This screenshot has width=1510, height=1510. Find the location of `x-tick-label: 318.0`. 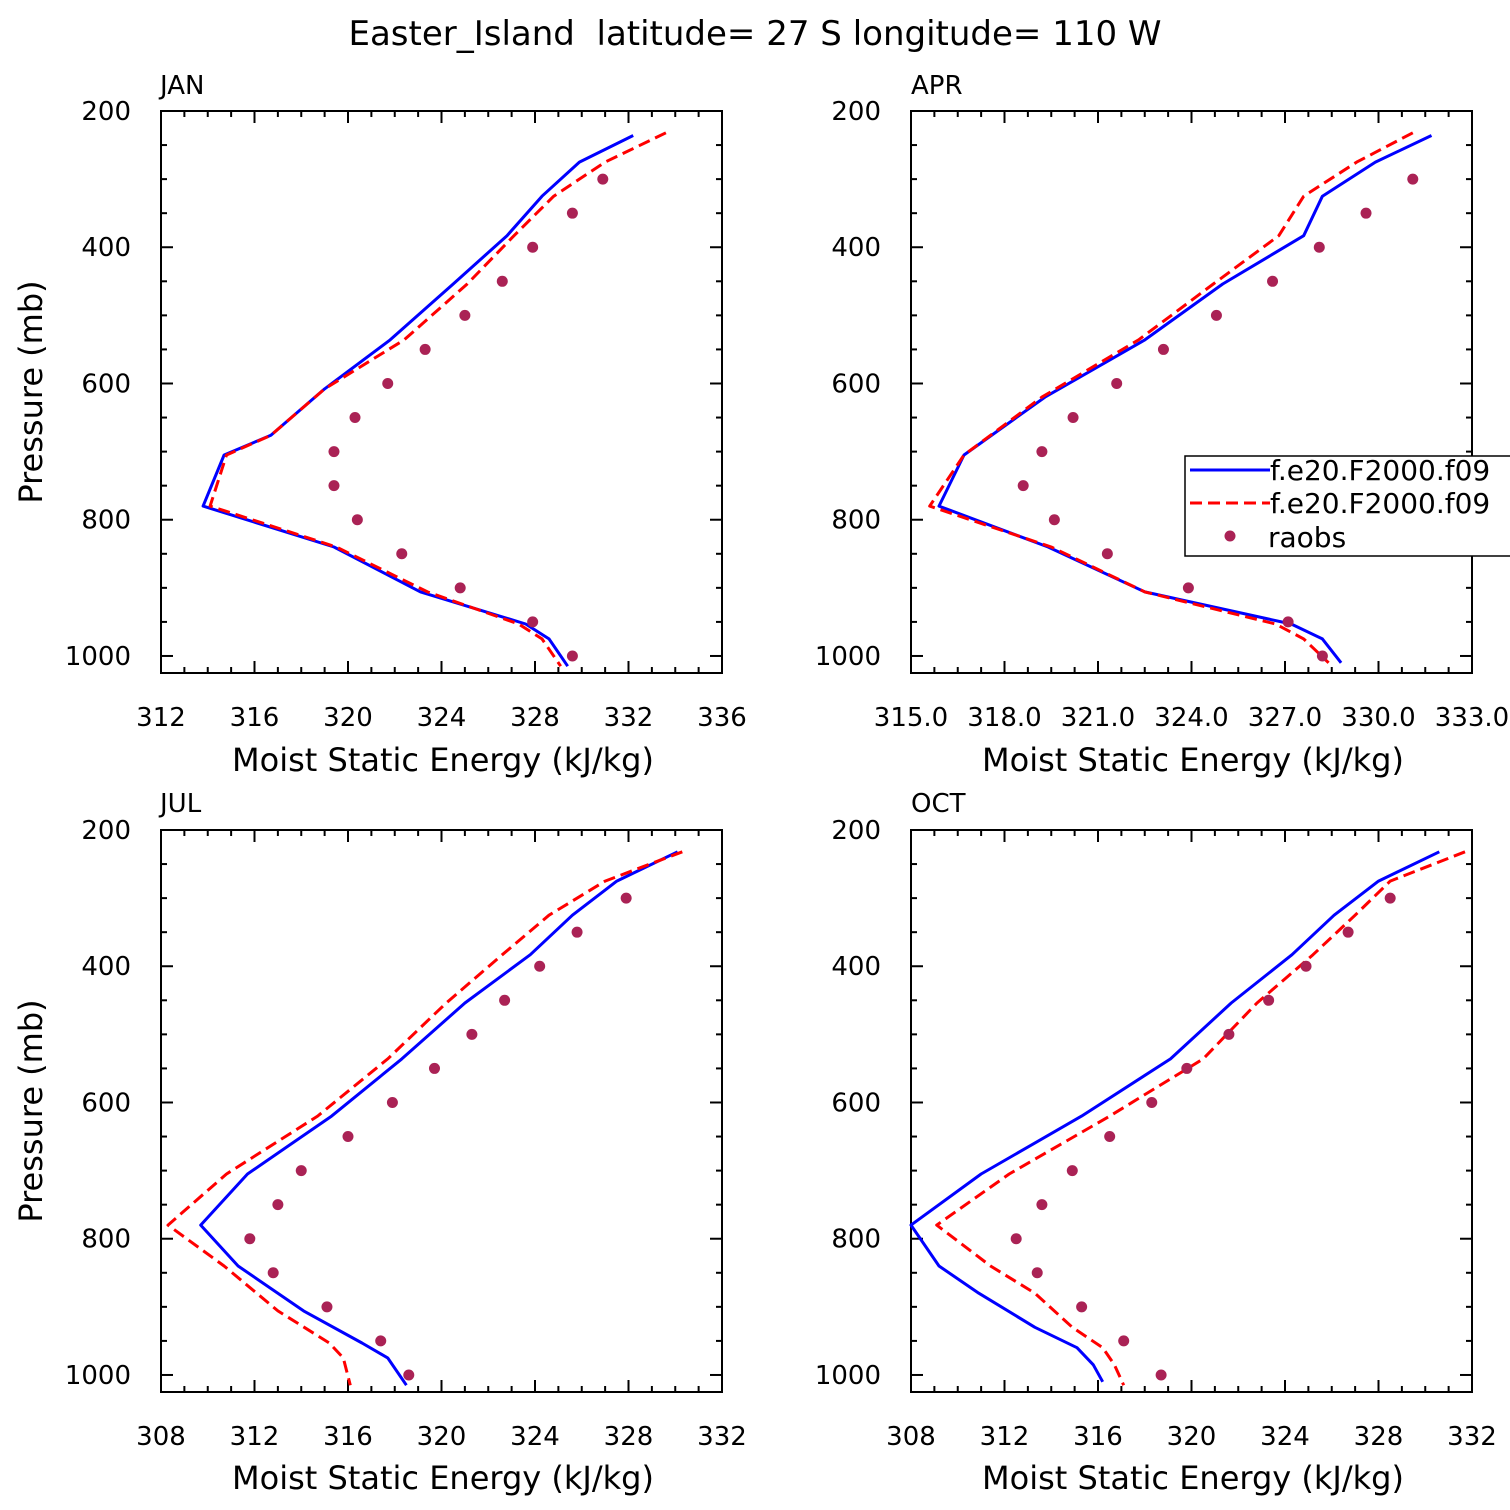

x-tick-label: 318.0 is located at coordinates (1004, 718).